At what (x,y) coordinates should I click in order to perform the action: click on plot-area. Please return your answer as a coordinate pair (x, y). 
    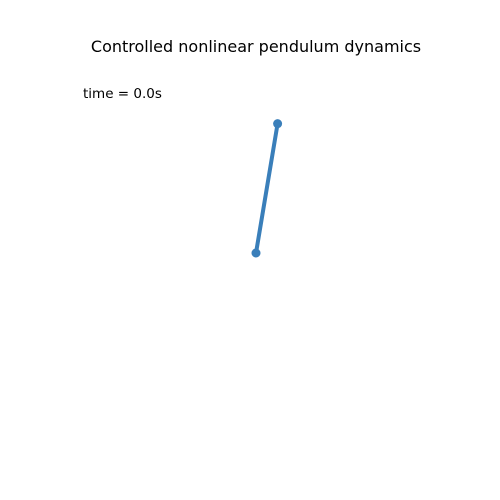
    Looking at the image, I should click on (267, 188).